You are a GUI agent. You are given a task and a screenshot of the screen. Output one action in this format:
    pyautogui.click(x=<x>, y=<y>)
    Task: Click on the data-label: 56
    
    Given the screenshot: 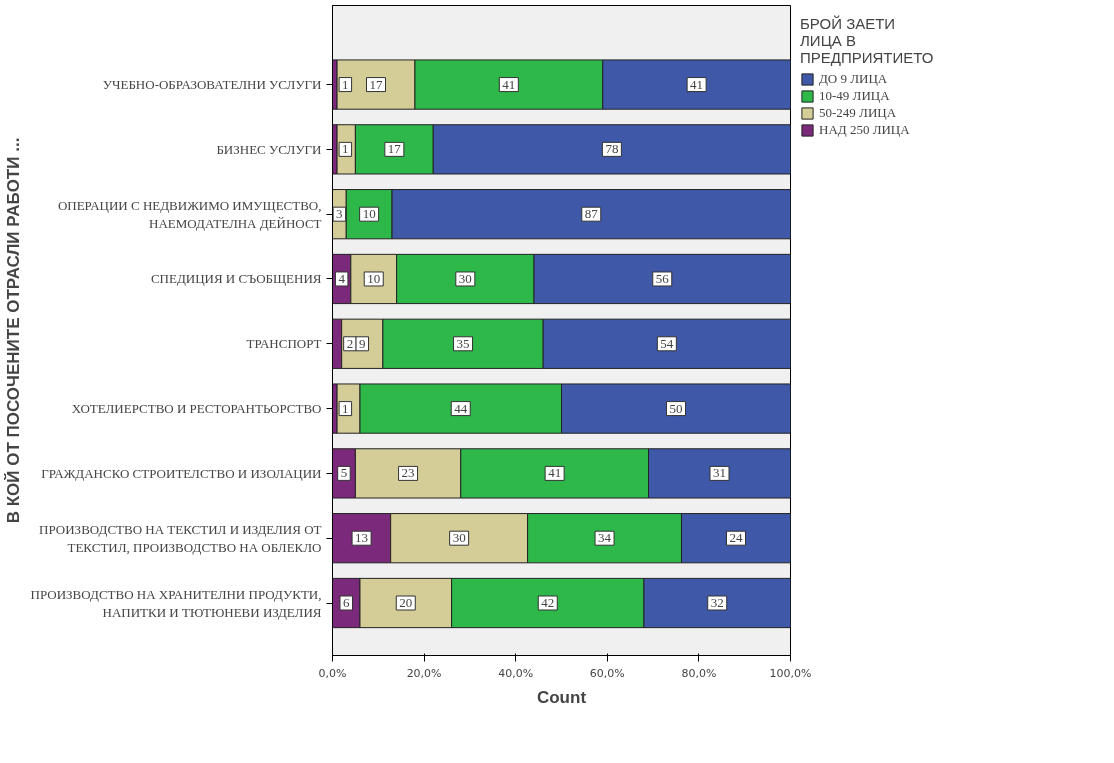 What is the action you would take?
    pyautogui.click(x=662, y=278)
    